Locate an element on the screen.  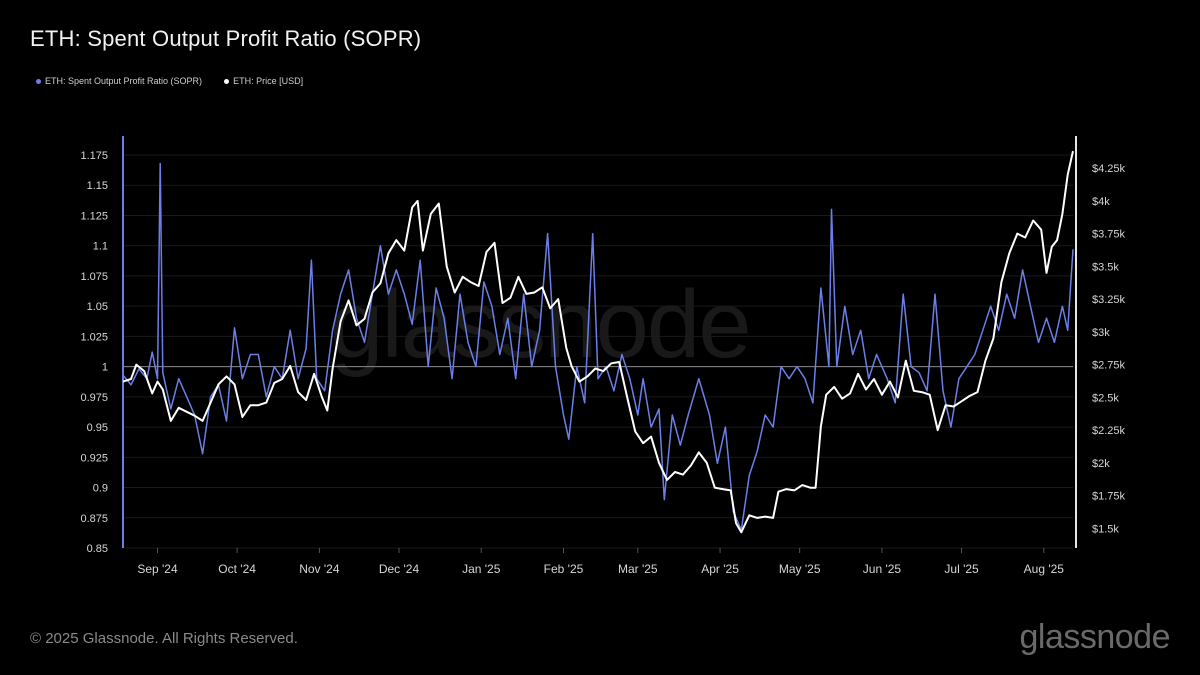
x-tick-label: Aug '25 is located at coordinates (1044, 569).